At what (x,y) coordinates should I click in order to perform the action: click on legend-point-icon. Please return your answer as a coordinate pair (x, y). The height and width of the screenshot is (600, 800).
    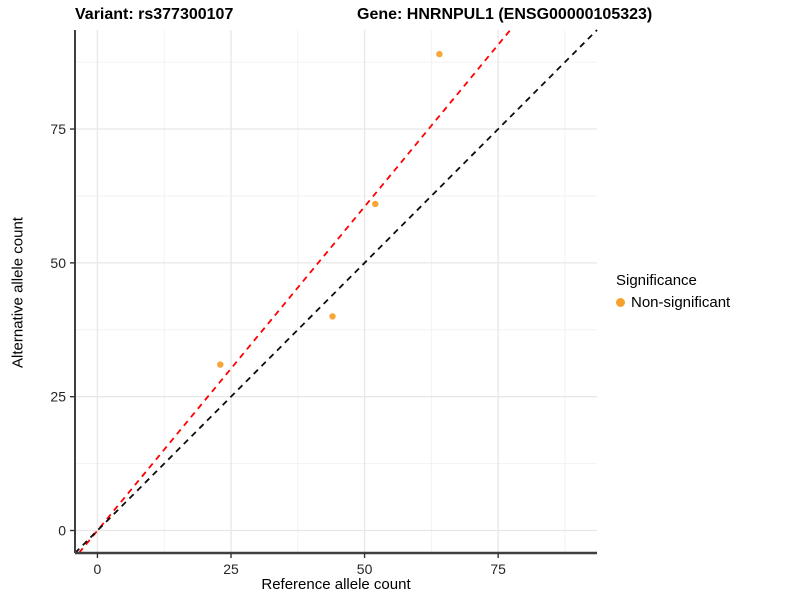
    Looking at the image, I should click on (620, 302).